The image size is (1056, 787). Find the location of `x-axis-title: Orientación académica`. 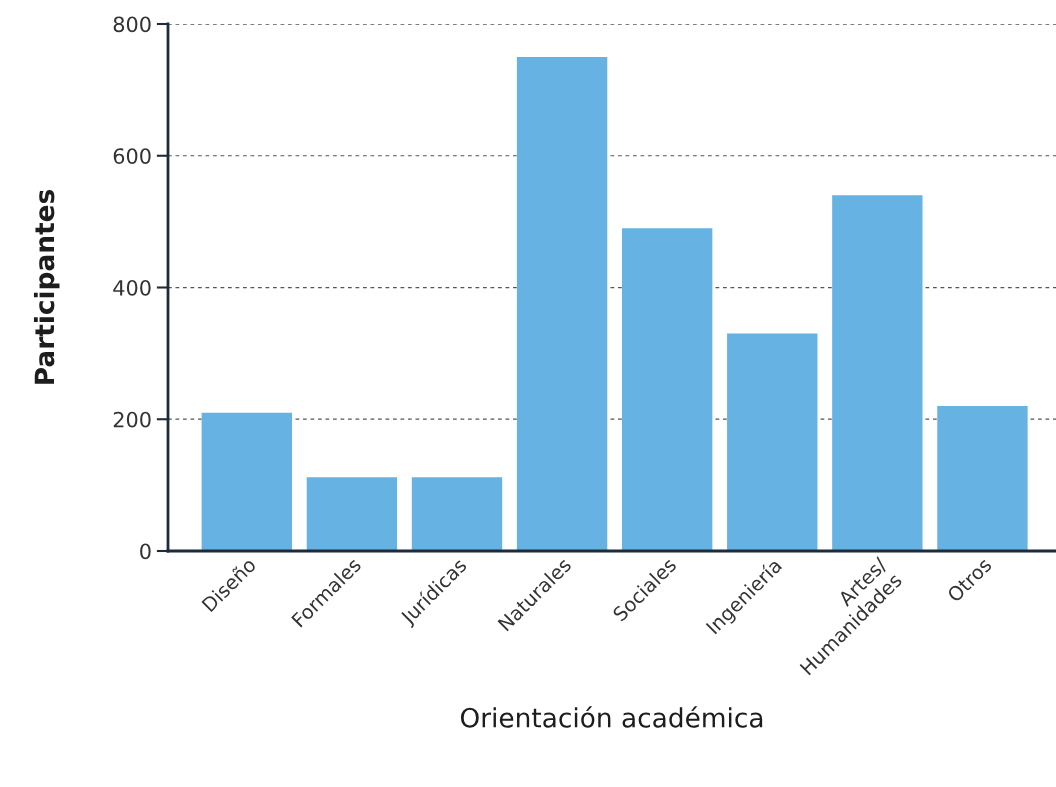

x-axis-title: Orientación académica is located at coordinates (611, 717).